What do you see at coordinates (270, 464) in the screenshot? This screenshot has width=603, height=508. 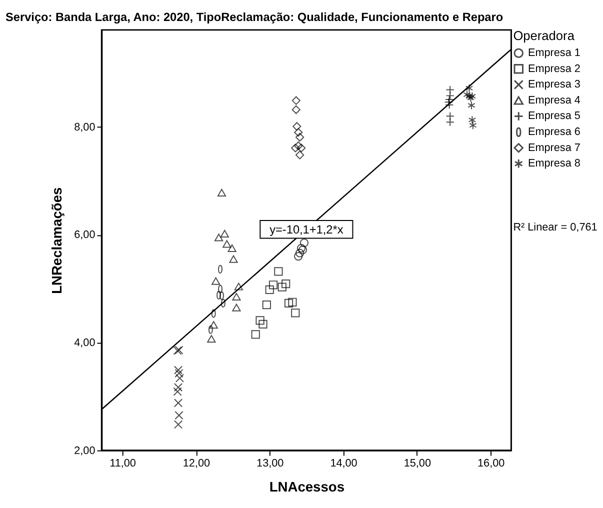 I see `x-tick-label: 13,00` at bounding box center [270, 464].